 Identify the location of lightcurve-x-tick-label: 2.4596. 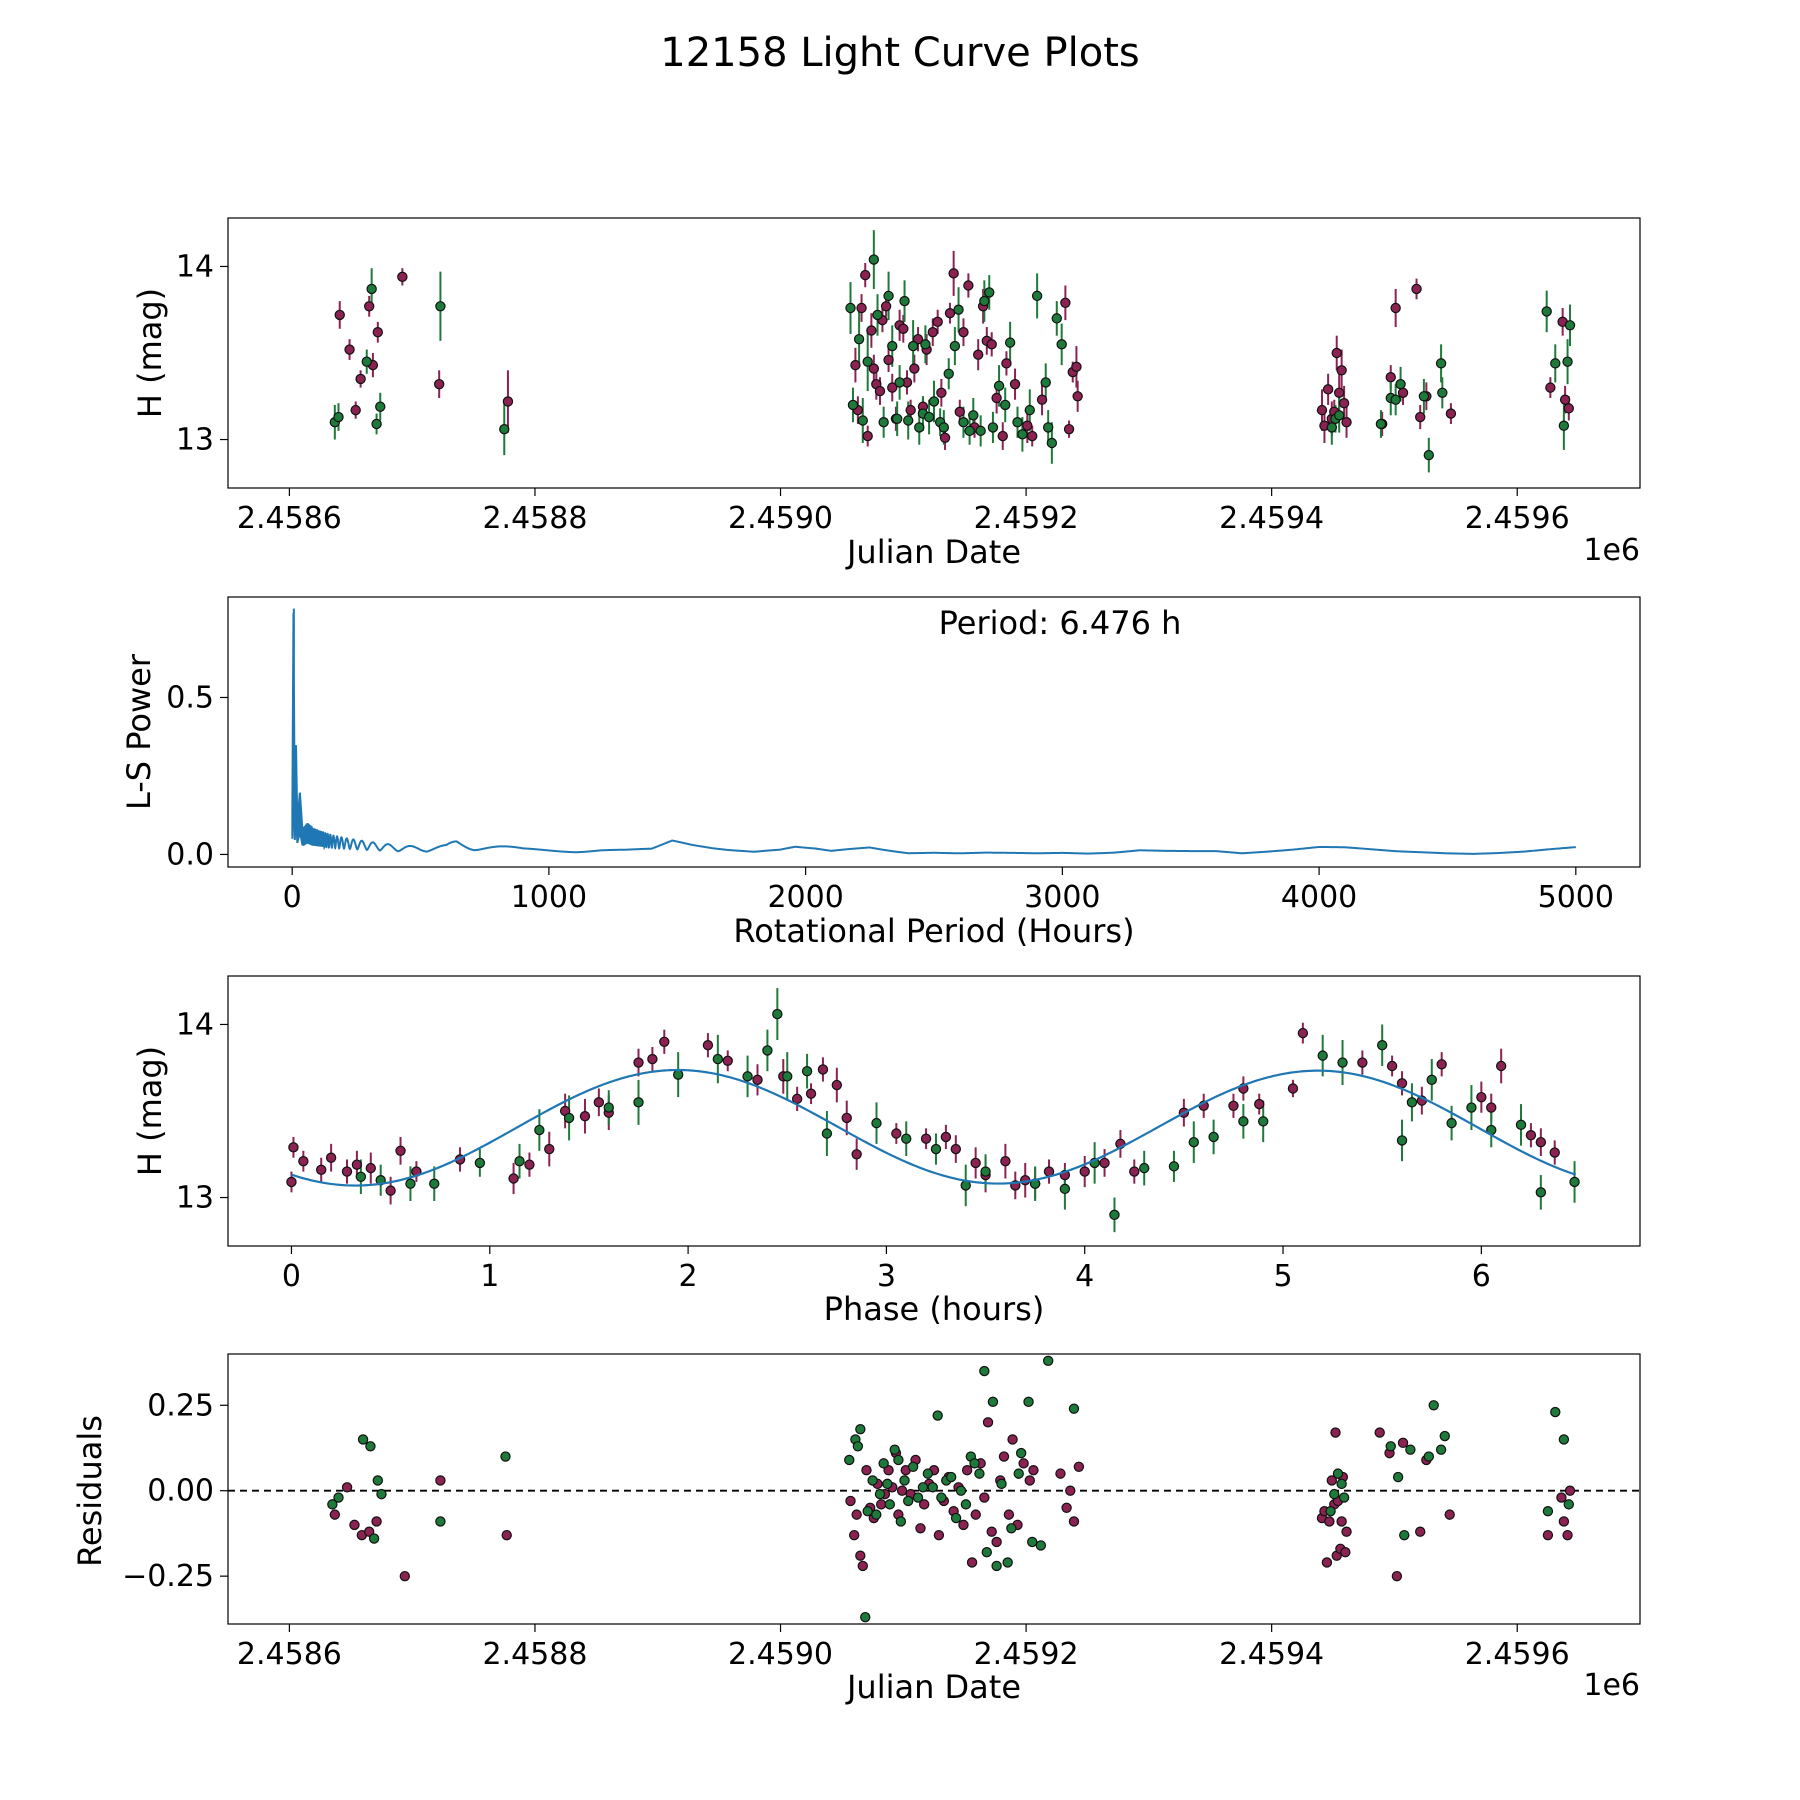
(1517, 518).